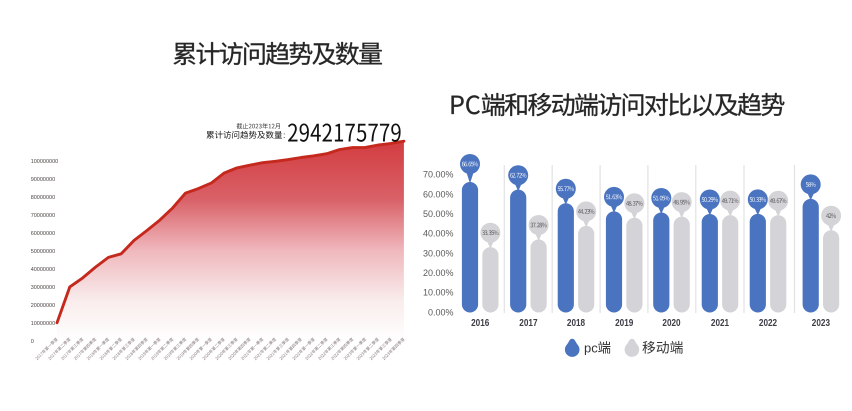  I want to click on svg-text: 10.00%, so click(438, 293).